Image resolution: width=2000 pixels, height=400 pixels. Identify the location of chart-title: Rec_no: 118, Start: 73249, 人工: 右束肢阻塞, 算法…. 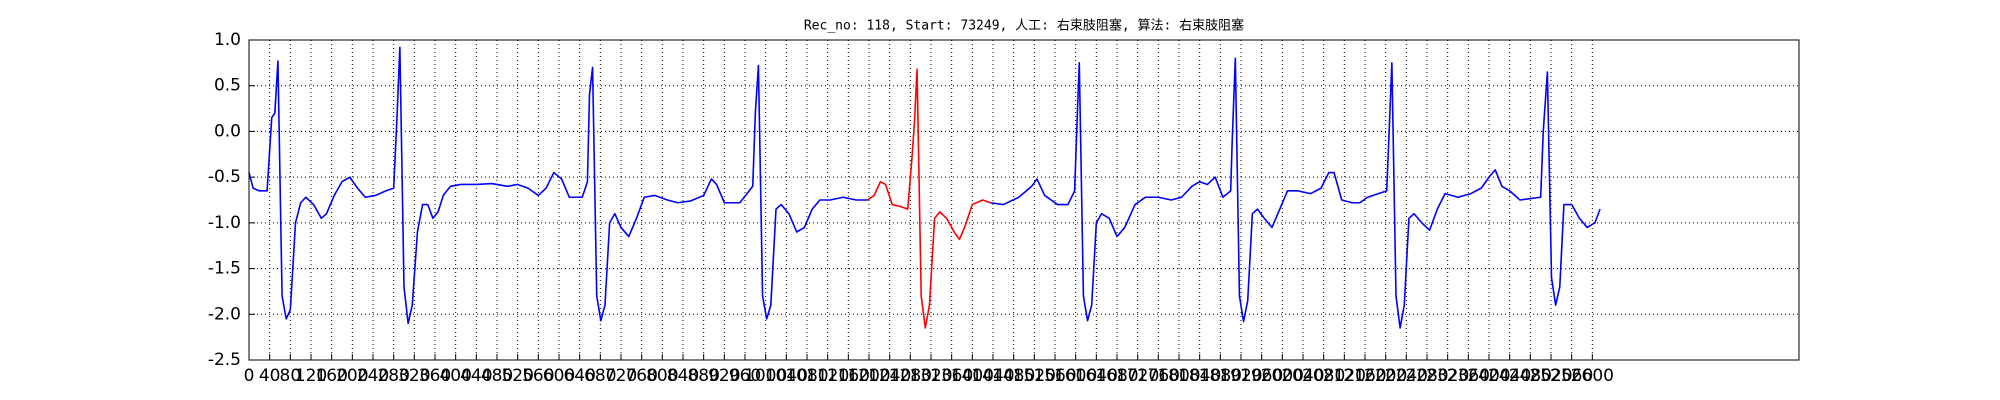
(1024, 26).